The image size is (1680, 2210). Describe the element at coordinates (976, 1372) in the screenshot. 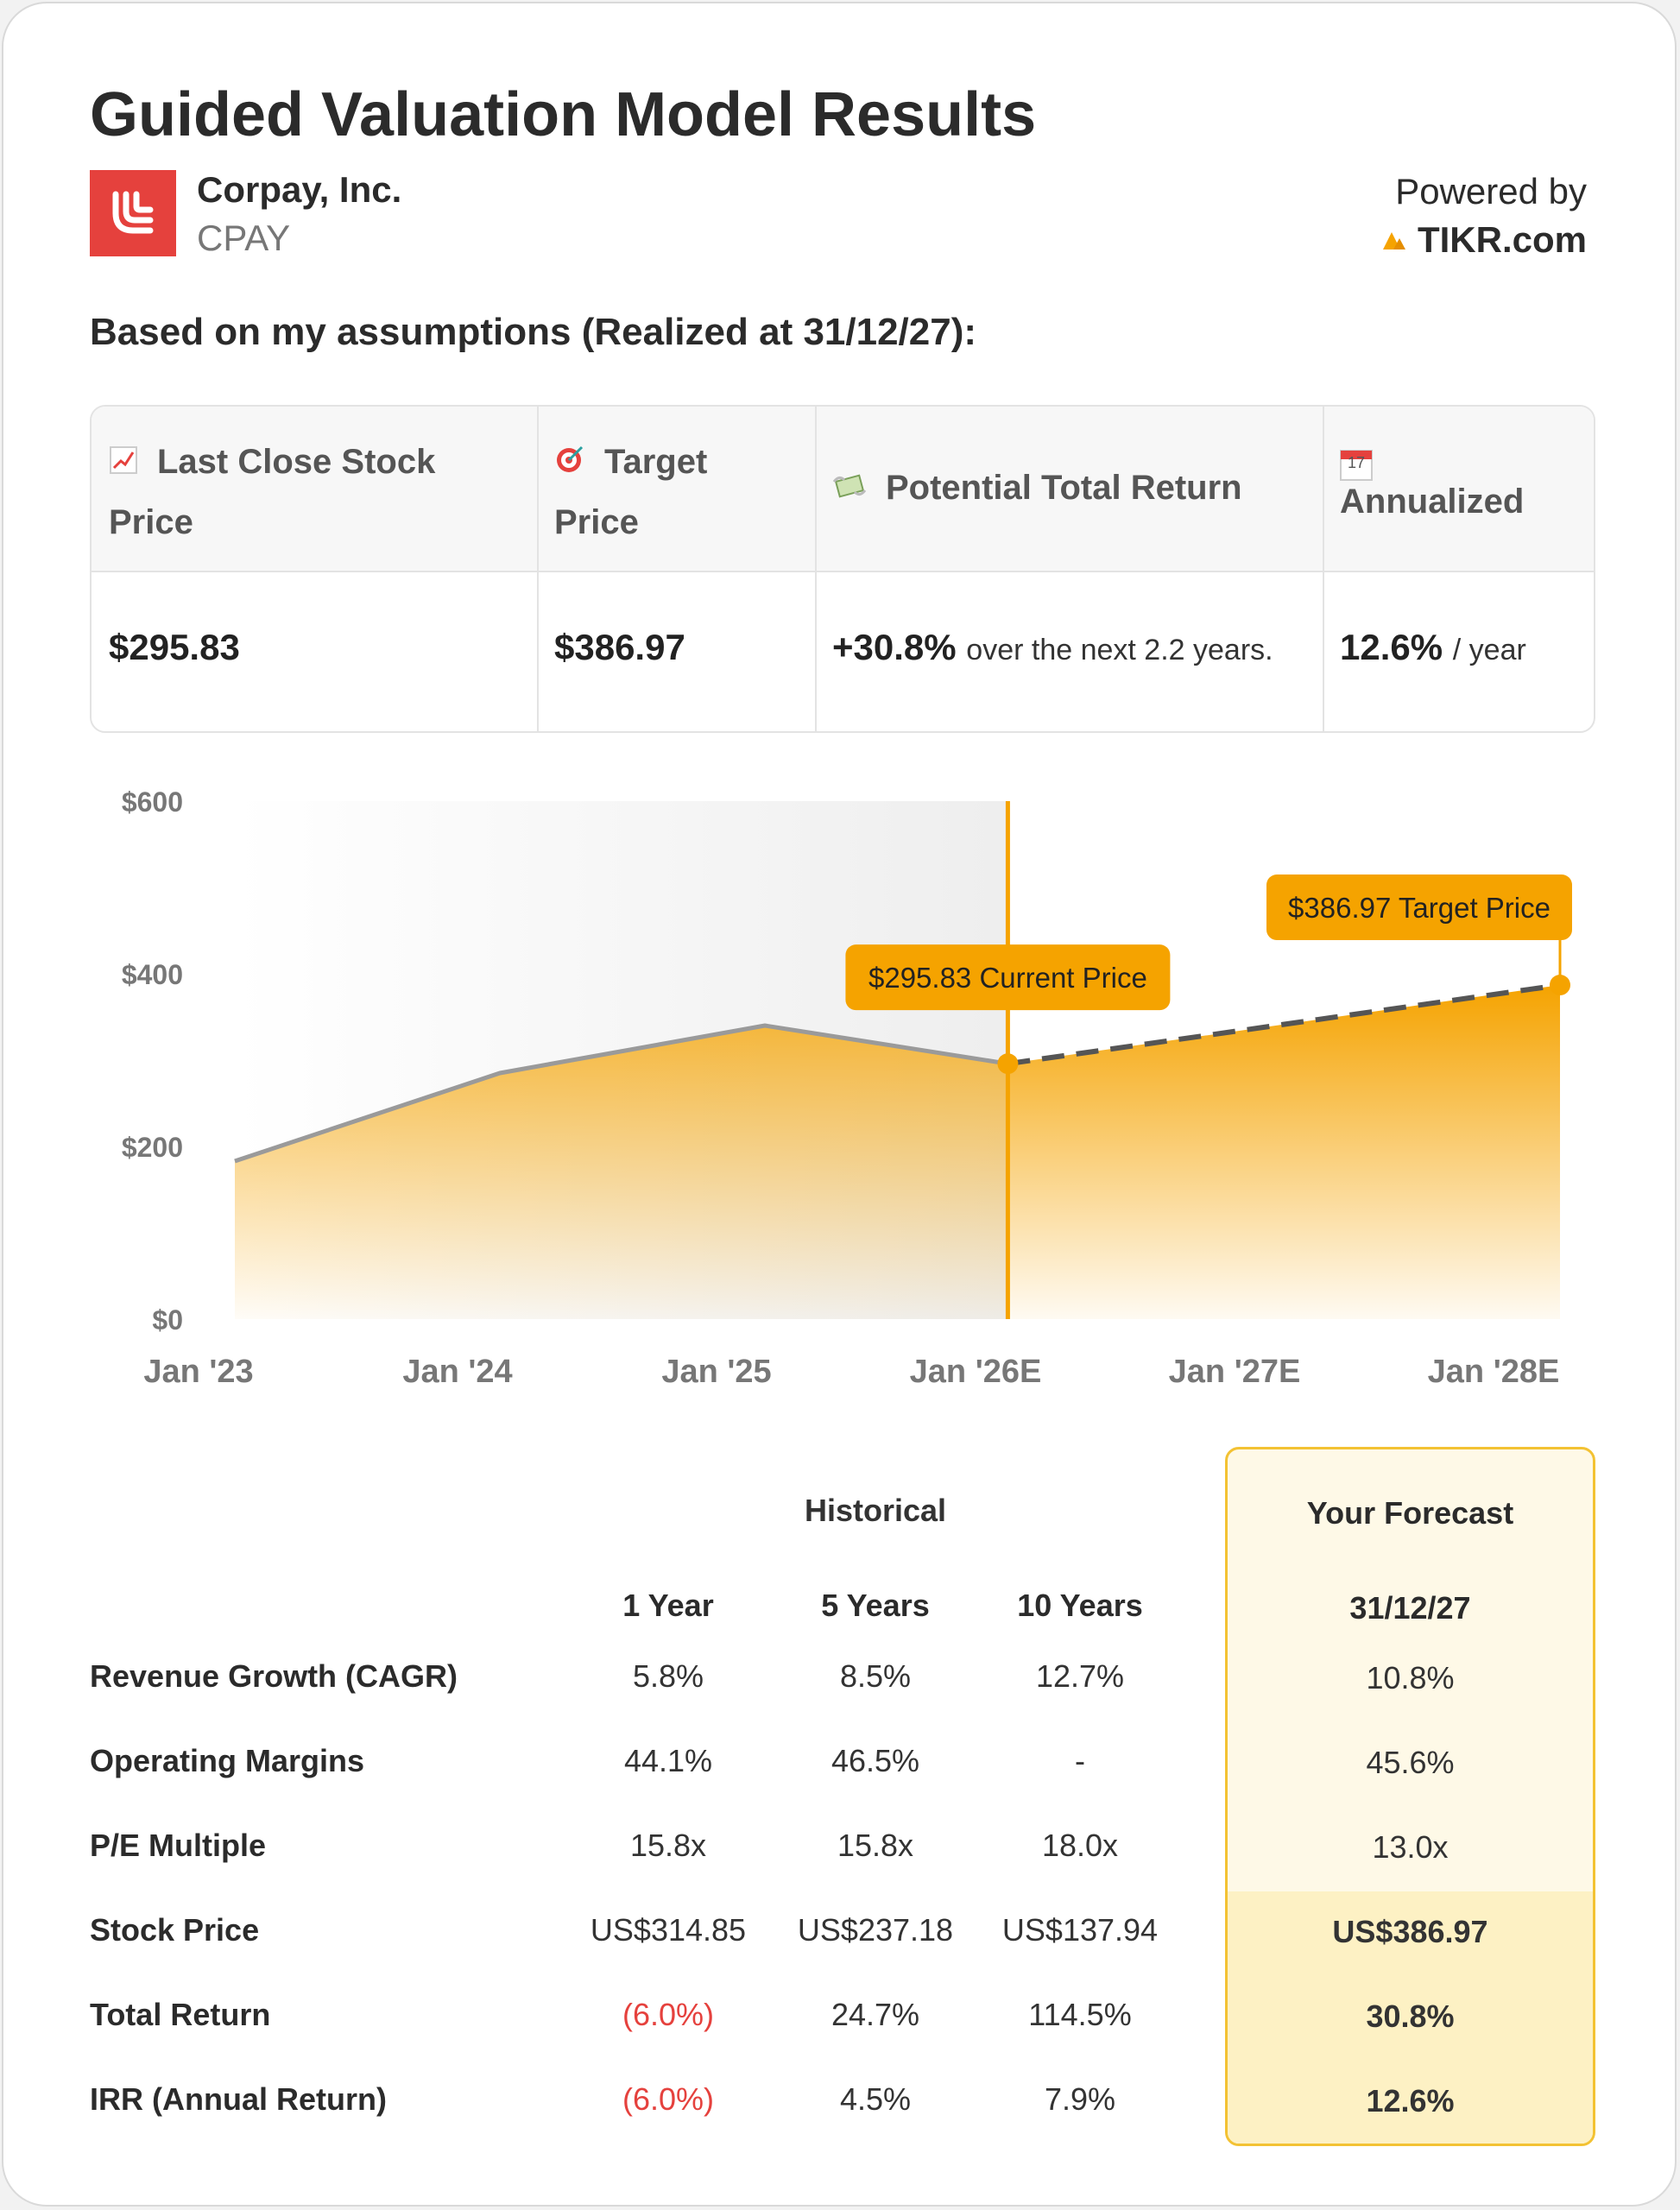

I see `x-tick-label: Jan '26E` at that location.